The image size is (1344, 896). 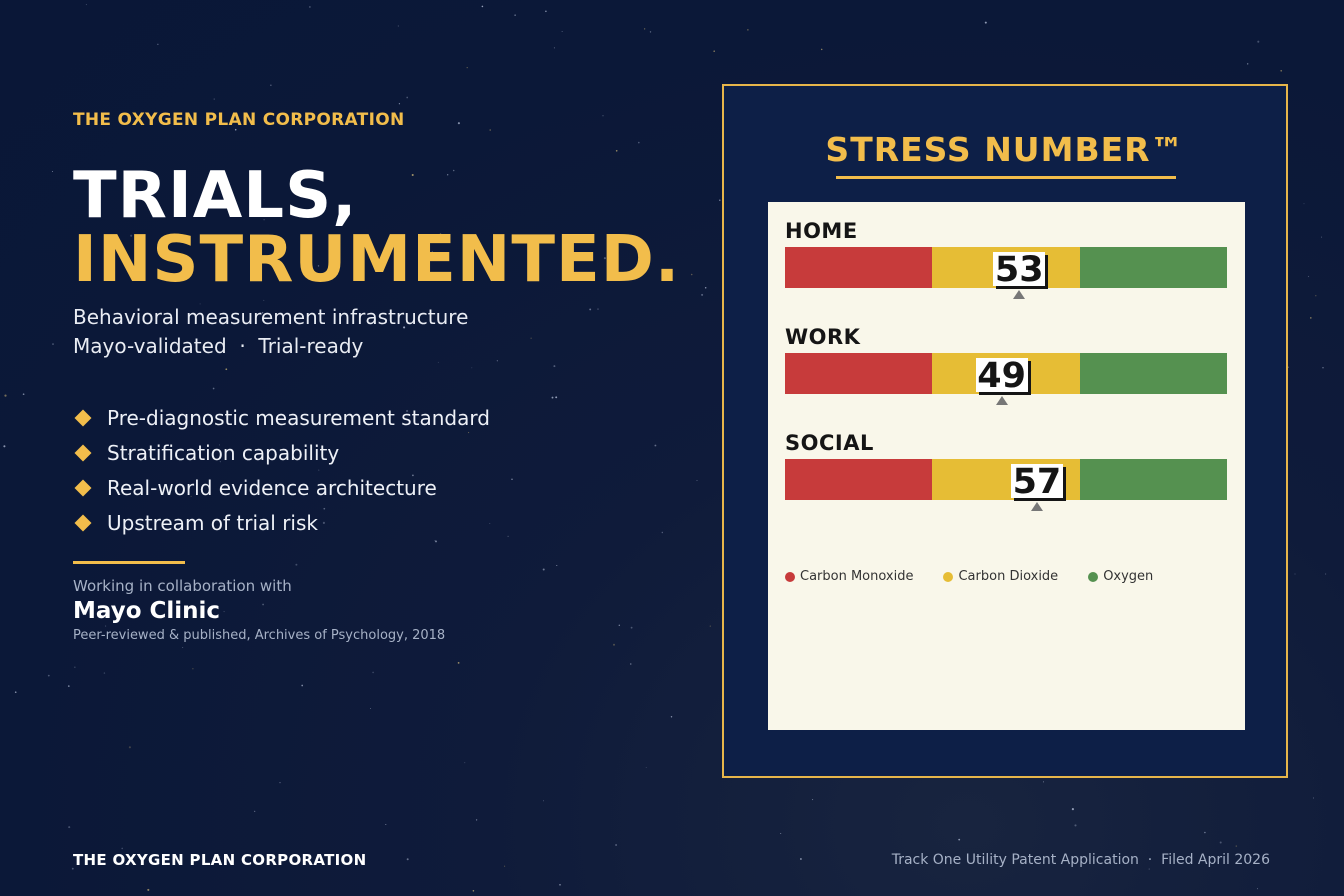 What do you see at coordinates (129, 562) in the screenshot?
I see `divider` at bounding box center [129, 562].